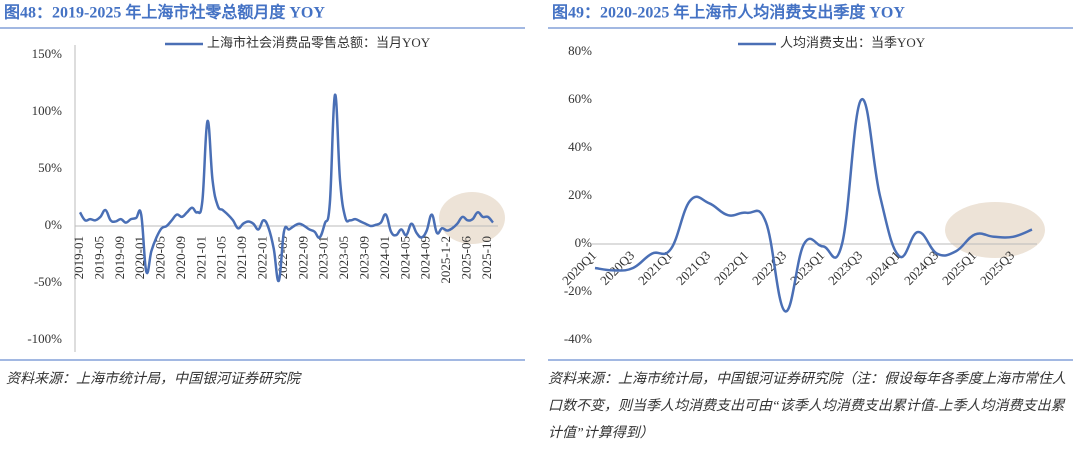 This screenshot has width=1080, height=449. I want to click on y-tick-label: -20%, so click(578, 290).